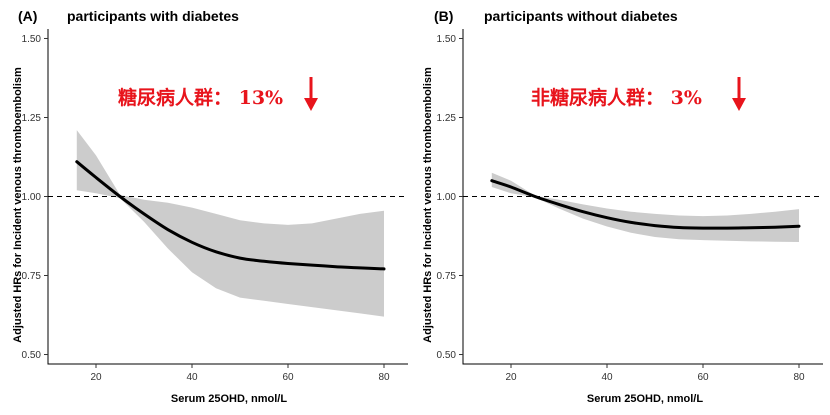  I want to click on panel-title: participants without diabetes, so click(581, 16).